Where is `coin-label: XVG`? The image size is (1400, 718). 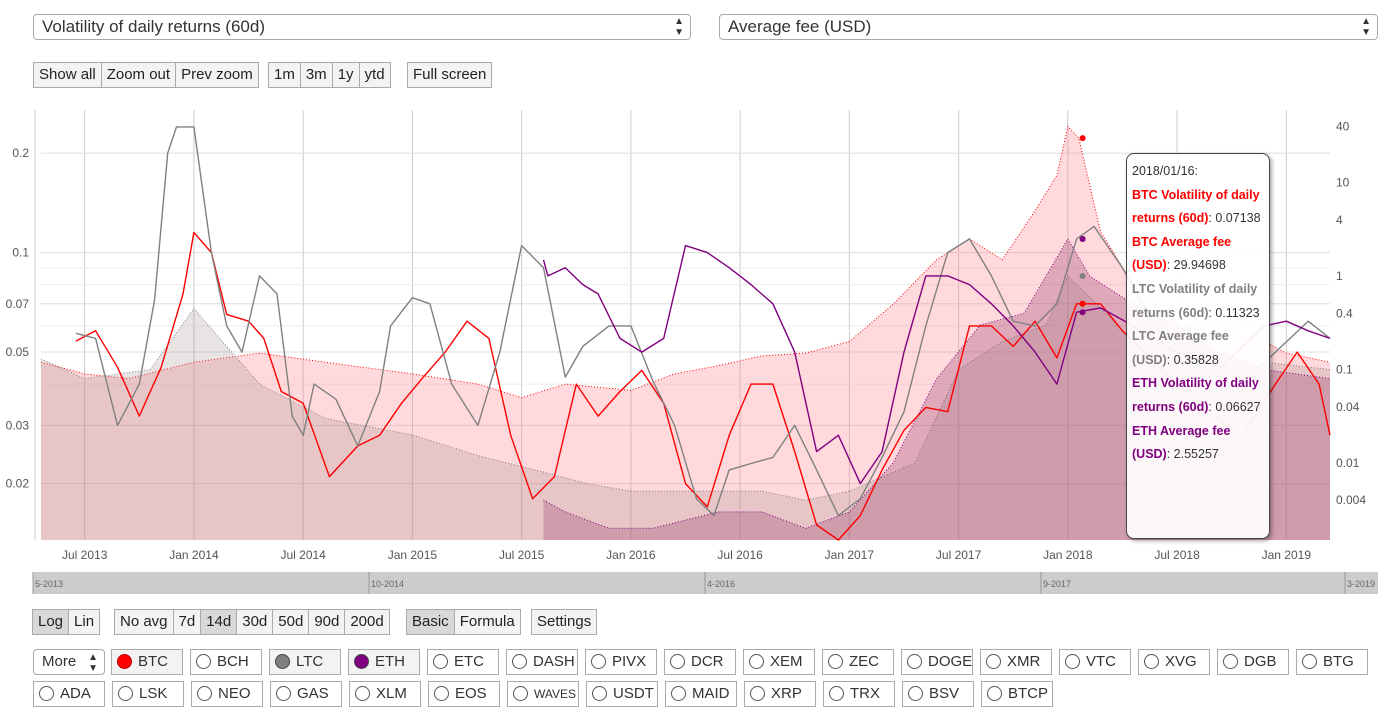
coin-label: XVG is located at coordinates (1181, 661).